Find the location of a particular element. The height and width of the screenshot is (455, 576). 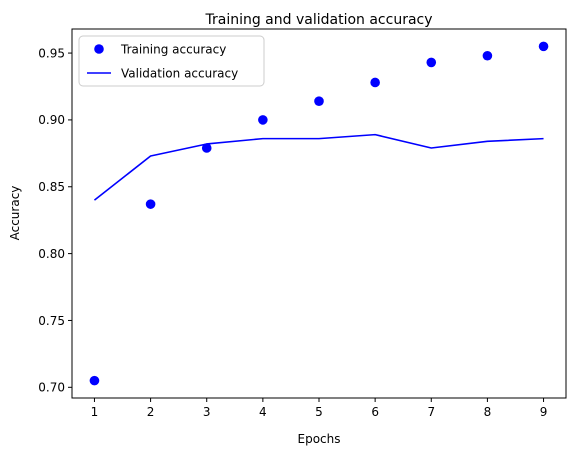

y-axis: 0.70 0.75 0.80 0.85 0.90 0.95 is located at coordinates (55, 220).